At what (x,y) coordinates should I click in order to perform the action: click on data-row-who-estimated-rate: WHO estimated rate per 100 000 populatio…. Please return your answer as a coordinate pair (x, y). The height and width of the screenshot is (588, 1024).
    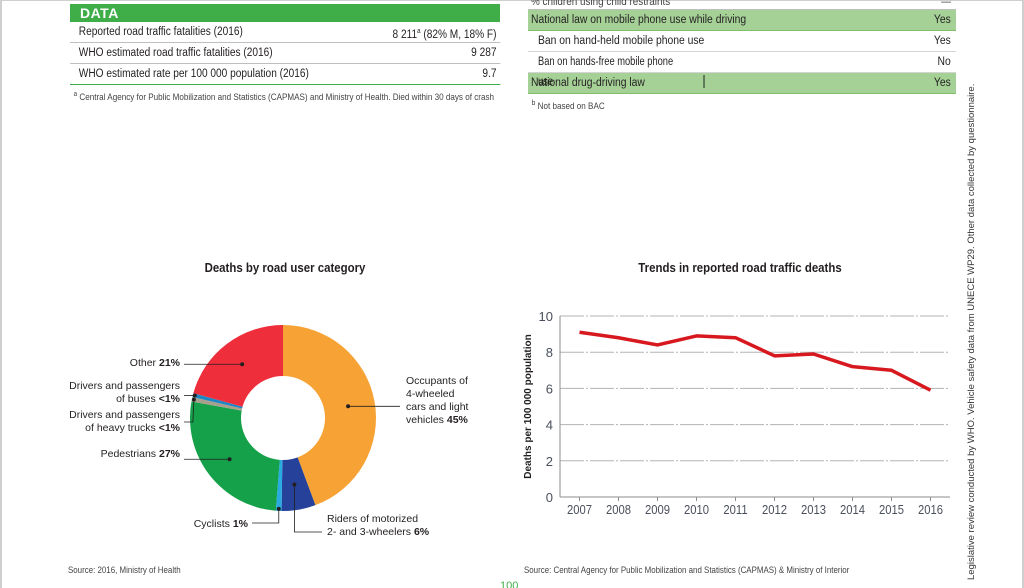
    Looking at the image, I should click on (285, 74).